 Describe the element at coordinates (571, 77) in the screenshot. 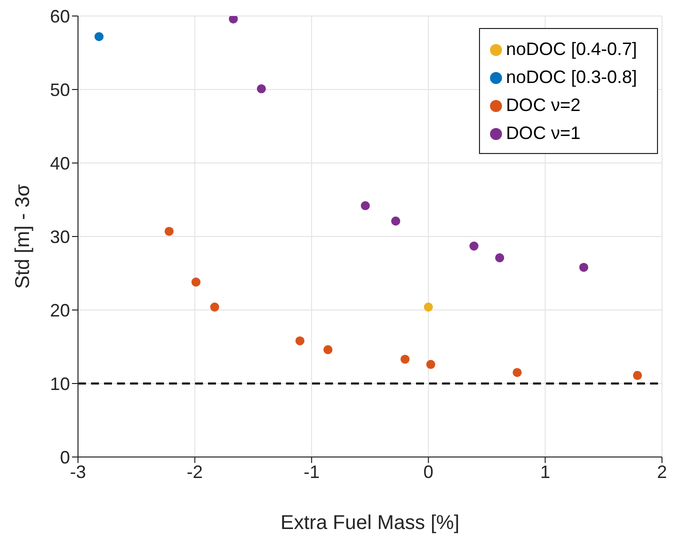

I see `legend-label: noDOC [0.3-0.8]` at that location.